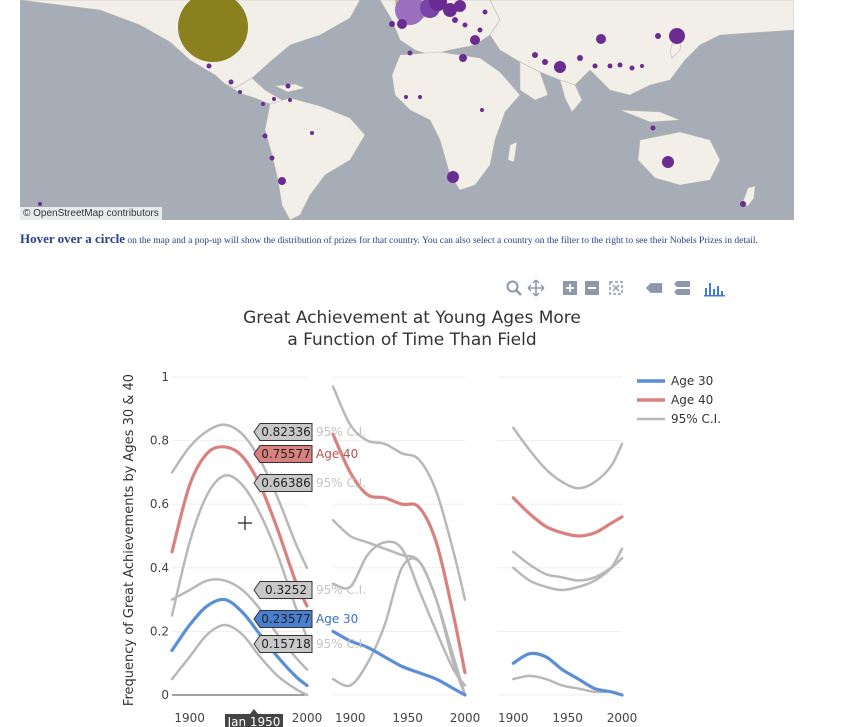  Describe the element at coordinates (91, 213) in the screenshot. I see `map-attribution: © OpenStreetMap contributors` at that location.